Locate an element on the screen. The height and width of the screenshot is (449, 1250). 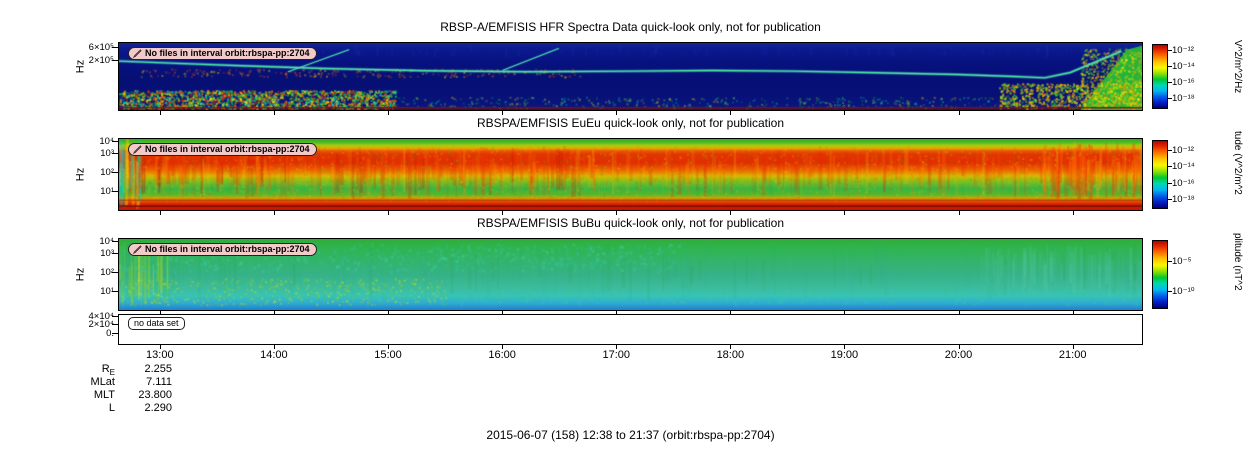
hfr-annotation-badge: No files in interval orbit:rbspa-pp:2704 is located at coordinates (222, 53).